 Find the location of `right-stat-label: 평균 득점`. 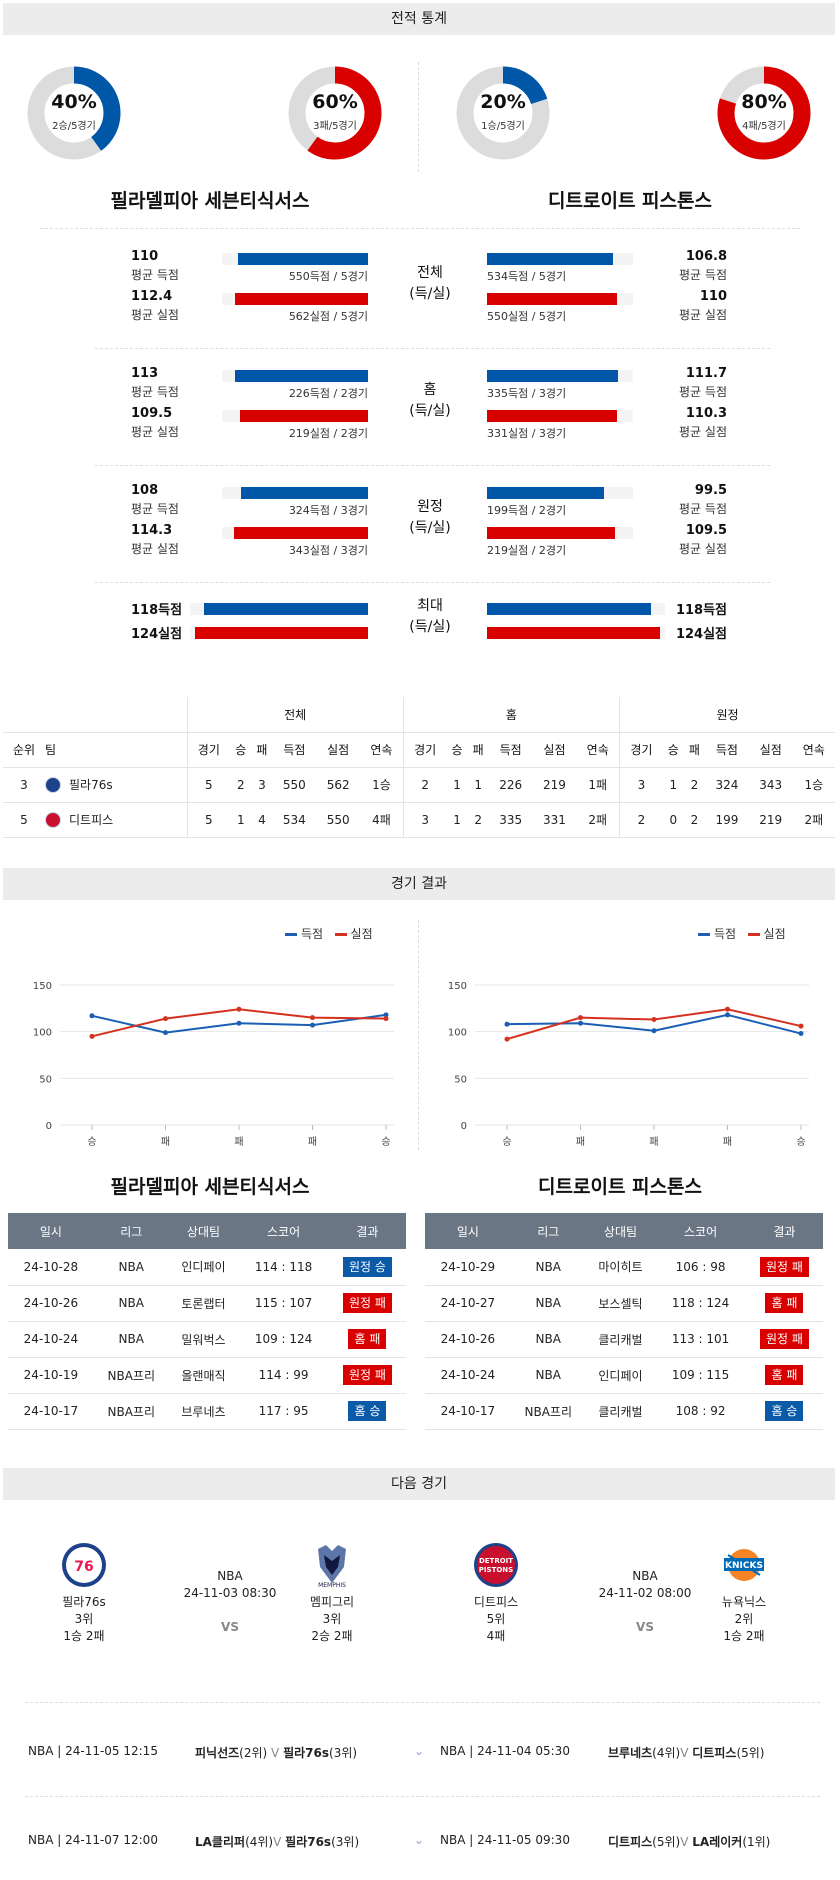

right-stat-label: 평균 득점 is located at coordinates (703, 275).